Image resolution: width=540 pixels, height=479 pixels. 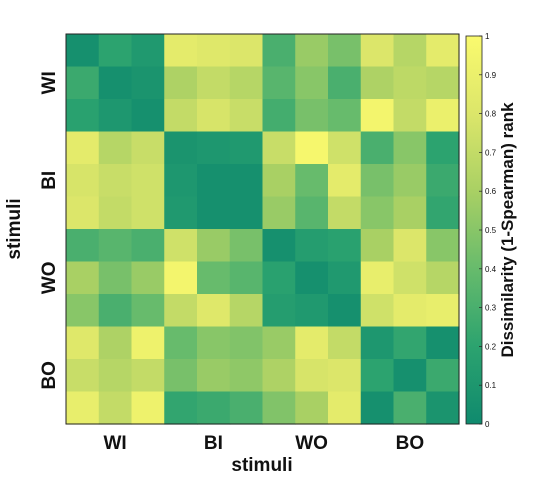 I want to click on colorbar-tick-label: 0.2, so click(x=491, y=346).